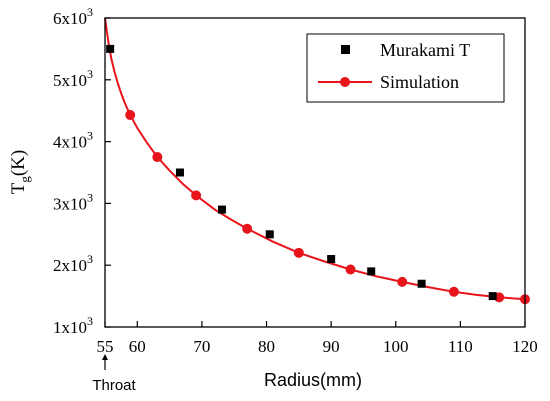 This screenshot has height=401, width=550. What do you see at coordinates (460, 346) in the screenshot?
I see `x-tick-label: 110` at bounding box center [460, 346].